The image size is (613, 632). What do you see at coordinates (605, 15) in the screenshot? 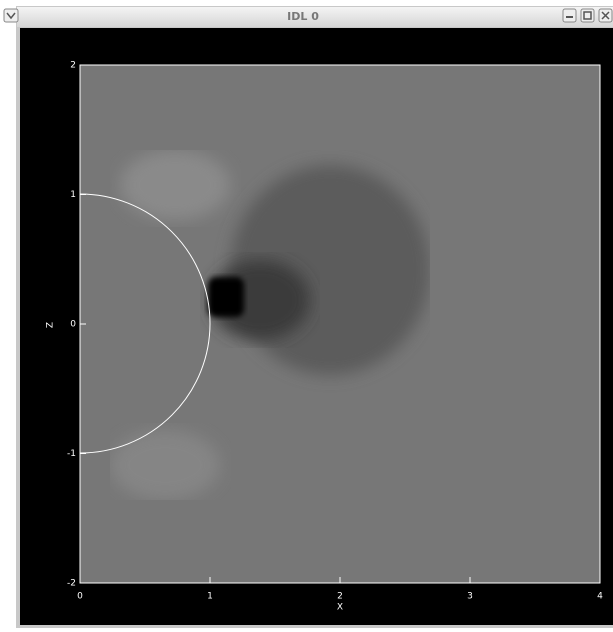
I see `close-icon` at bounding box center [605, 15].